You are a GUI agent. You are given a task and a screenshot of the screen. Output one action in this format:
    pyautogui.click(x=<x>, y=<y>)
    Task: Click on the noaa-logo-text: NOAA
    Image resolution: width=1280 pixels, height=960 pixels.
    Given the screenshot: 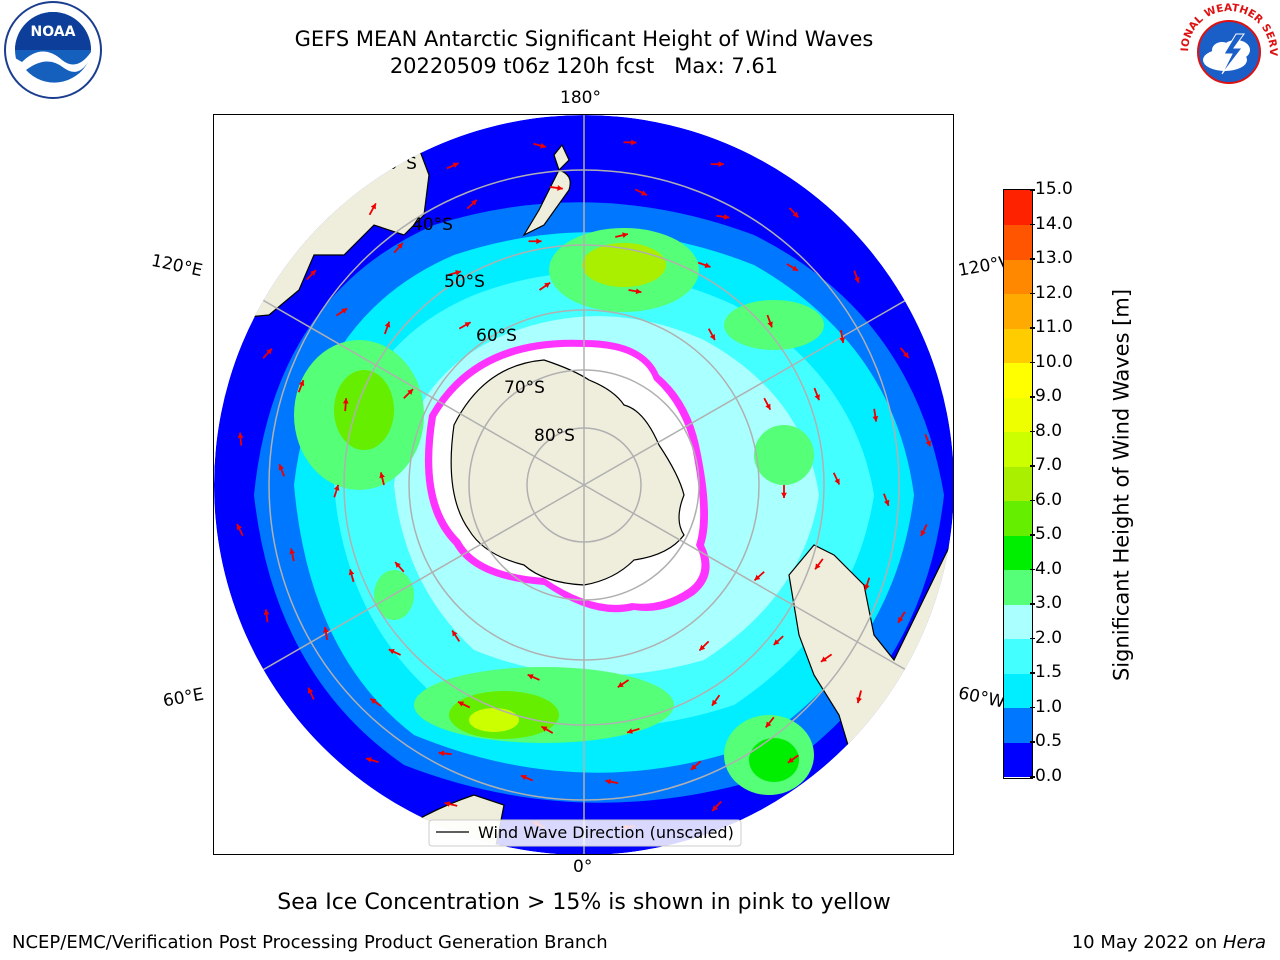 What is the action you would take?
    pyautogui.click(x=53, y=32)
    